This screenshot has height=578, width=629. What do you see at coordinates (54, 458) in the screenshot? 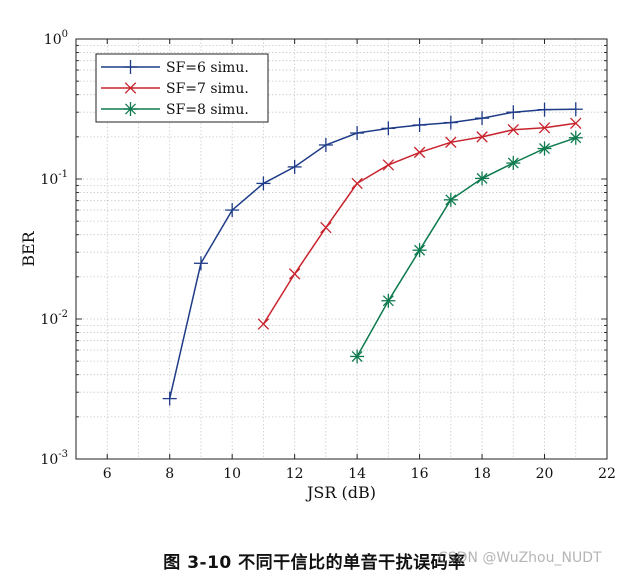
I see `y-tick-label: 10⁻³` at bounding box center [54, 458].